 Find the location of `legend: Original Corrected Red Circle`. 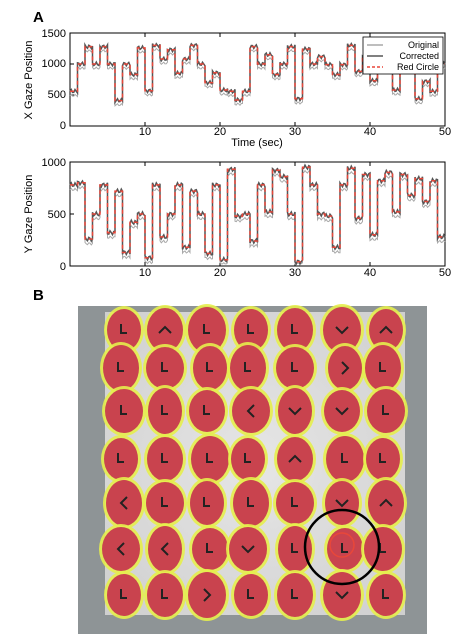

legend: Original Corrected Red Circle is located at coordinates (403, 55).